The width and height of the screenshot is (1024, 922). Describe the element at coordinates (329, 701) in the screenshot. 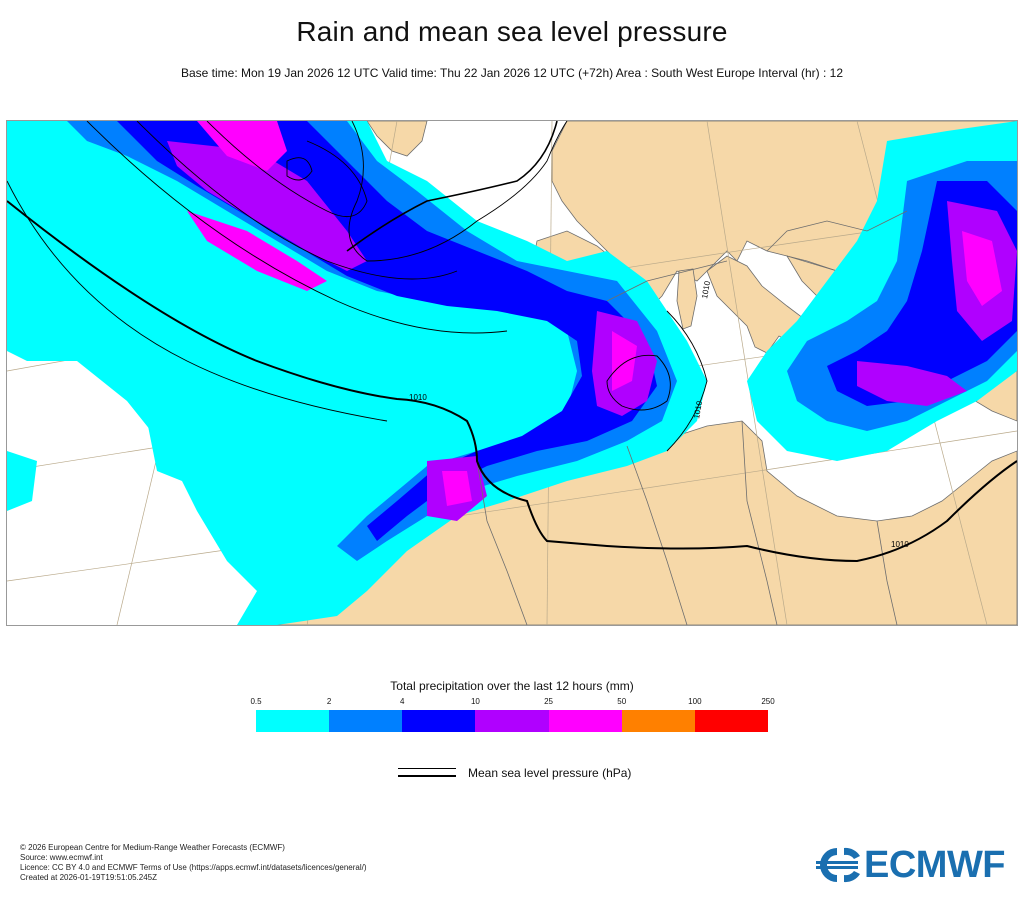

I see `legend-tick-1: 2` at that location.